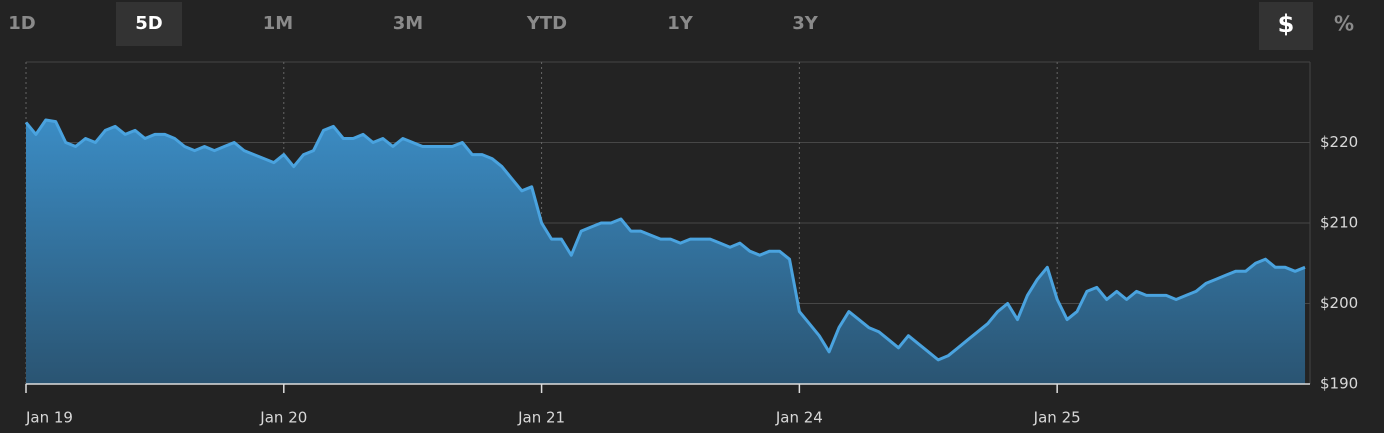 This screenshot has height=433, width=1384. I want to click on y-tick-label: $210, so click(1339, 223).